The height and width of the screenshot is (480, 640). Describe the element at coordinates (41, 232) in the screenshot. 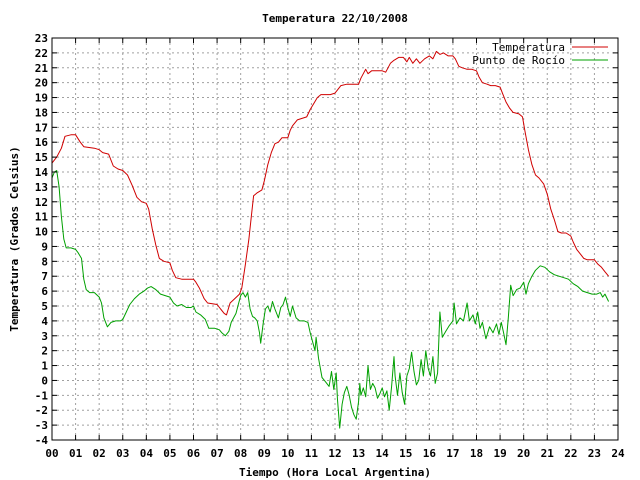

I see `y-tick-label: 10` at that location.